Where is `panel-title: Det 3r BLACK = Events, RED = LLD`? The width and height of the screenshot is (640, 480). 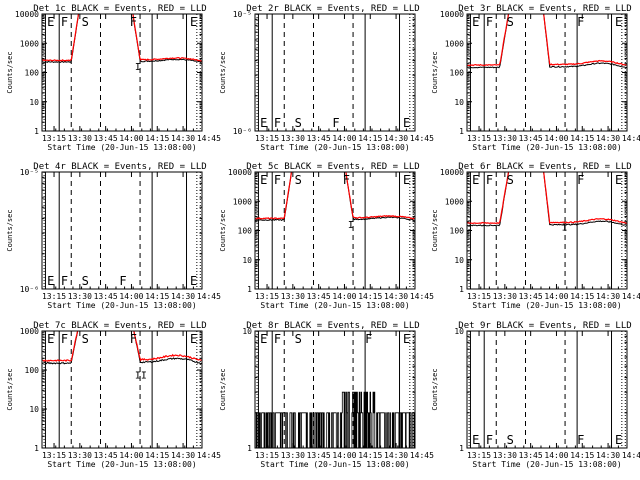
panel-title: Det 3r BLACK = Events, RED = LLD is located at coordinates (544, 9).